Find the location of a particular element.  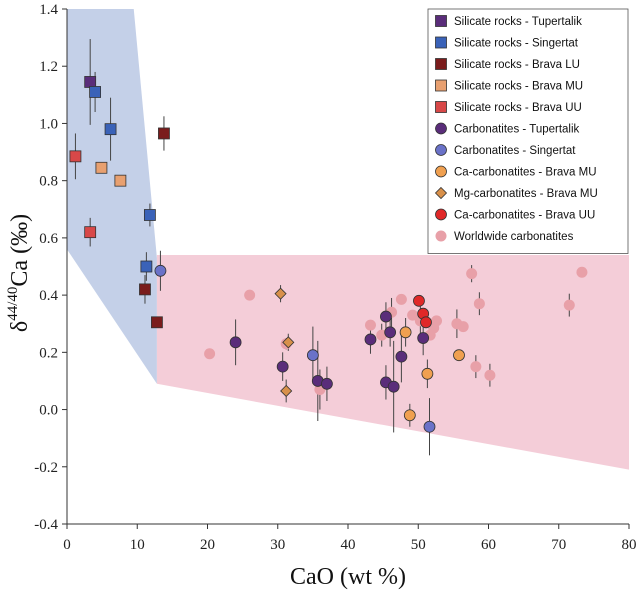

y-axis-label: δ44/40Ca (‰) is located at coordinates (19, 273).